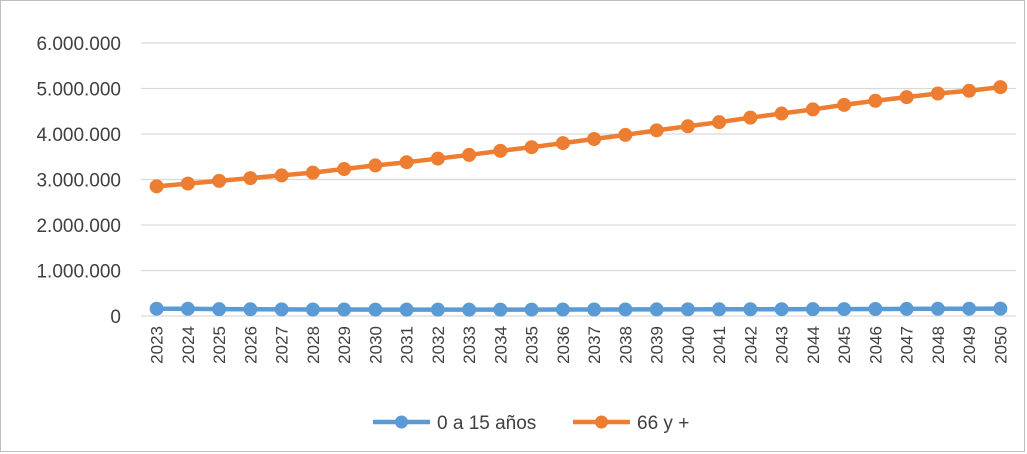  I want to click on legend: 0 a 15 años 66 y +, so click(531, 423).